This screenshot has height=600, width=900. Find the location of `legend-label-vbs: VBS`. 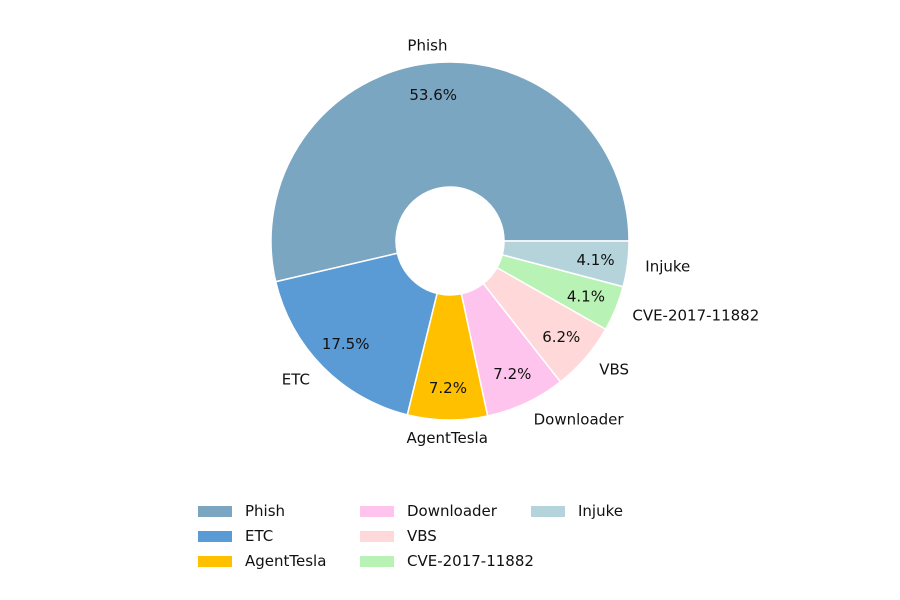

legend-label-vbs: VBS is located at coordinates (422, 536).